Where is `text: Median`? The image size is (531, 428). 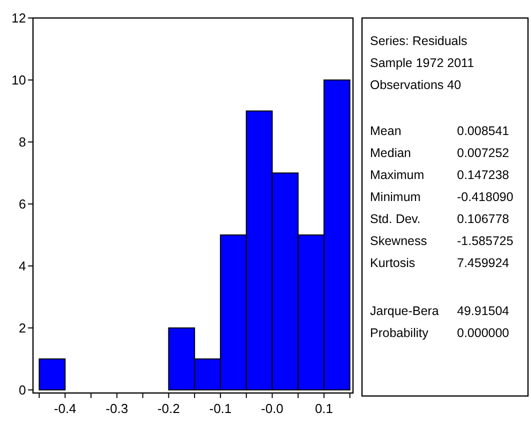
text: Median is located at coordinates (391, 153).